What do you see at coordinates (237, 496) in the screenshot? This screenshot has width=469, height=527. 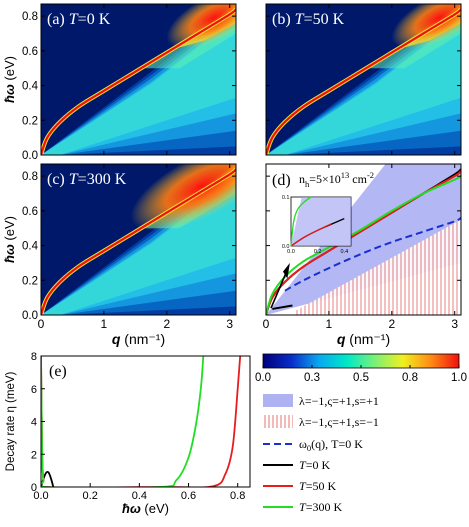 I see `x-tick-label: 0.8` at bounding box center [237, 496].